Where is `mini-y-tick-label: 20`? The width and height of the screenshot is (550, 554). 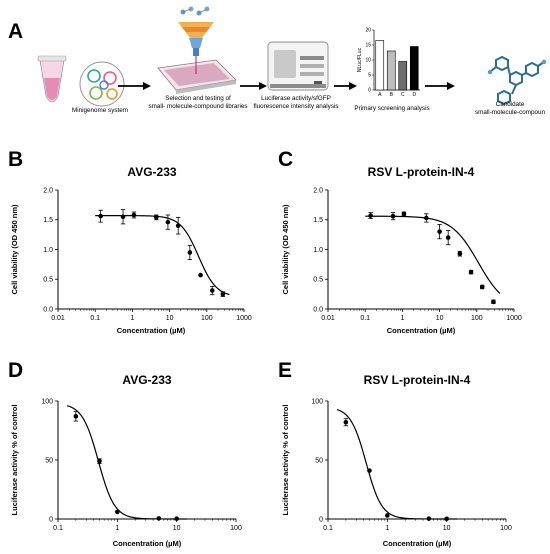 mini-y-tick-label: 20 is located at coordinates (368, 31).